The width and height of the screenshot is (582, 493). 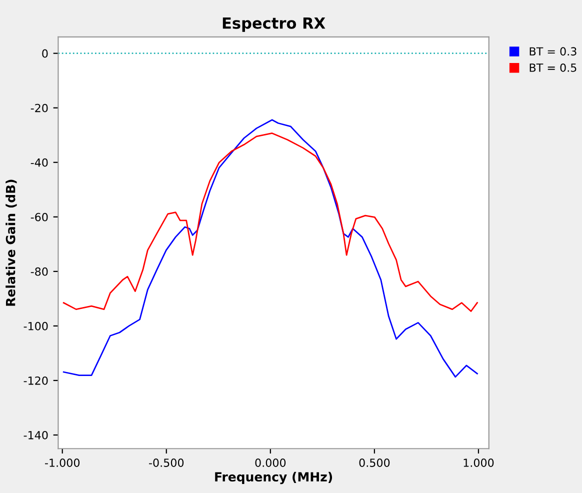 What do you see at coordinates (39, 162) in the screenshot?
I see `y-tick-label: -40` at bounding box center [39, 162].